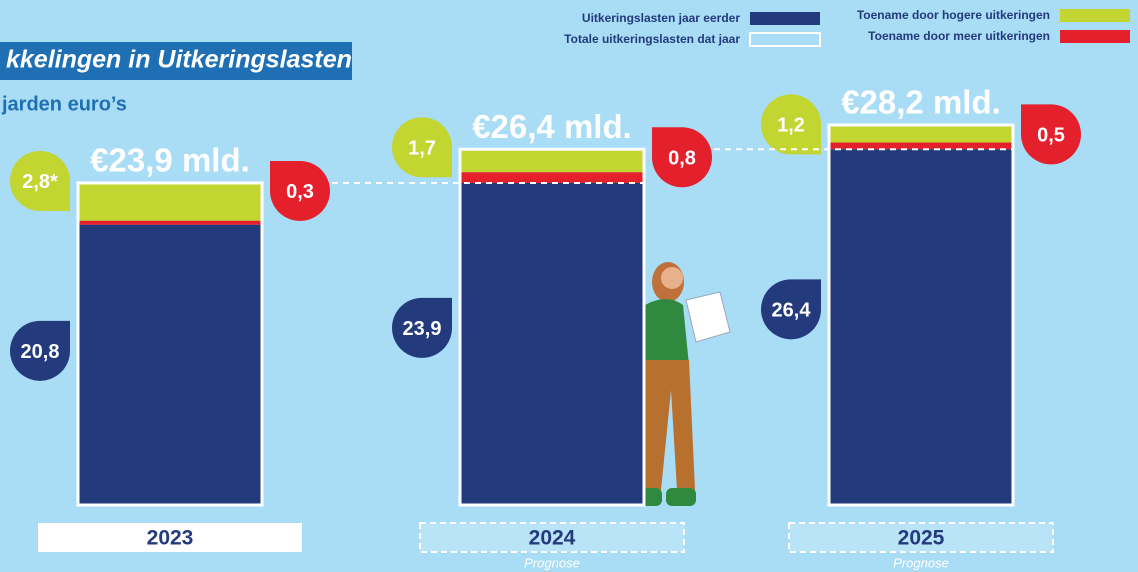 The height and width of the screenshot is (572, 1138). I want to click on value-label: 20,8, so click(40, 352).